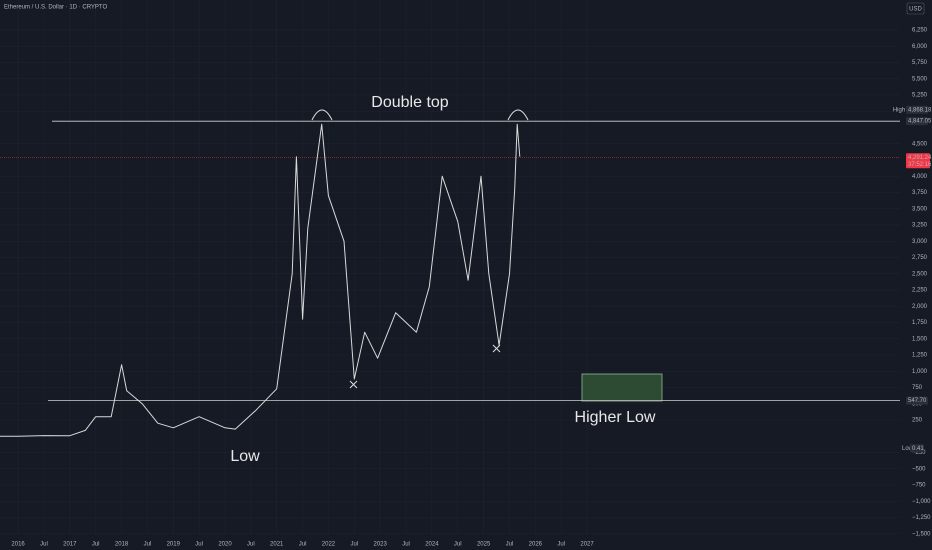 The height and width of the screenshot is (550, 932). I want to click on symbol-title: Ethereum / U.S. Dollar · 1D · CRYPTO, so click(55, 8).